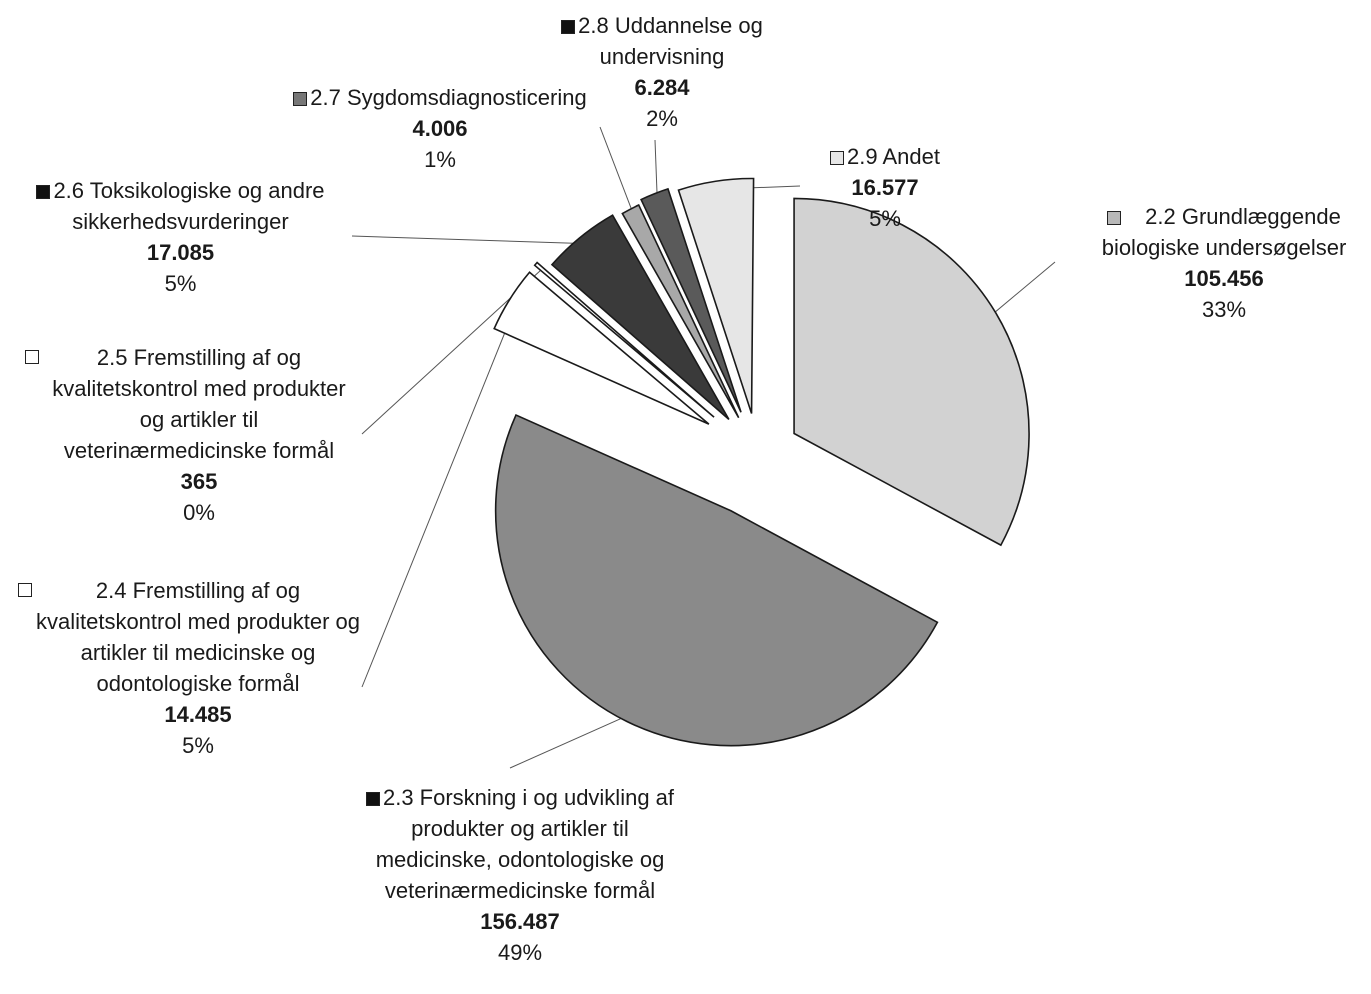  Describe the element at coordinates (199, 512) in the screenshot. I see `label-percent-2-5: 0%` at that location.